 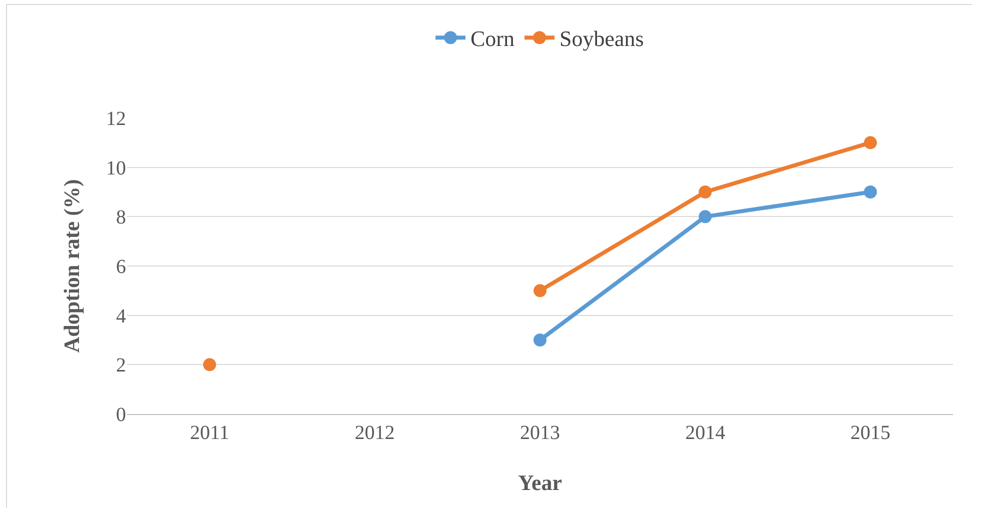 I want to click on x-tick-label: 2012, so click(x=374, y=433).